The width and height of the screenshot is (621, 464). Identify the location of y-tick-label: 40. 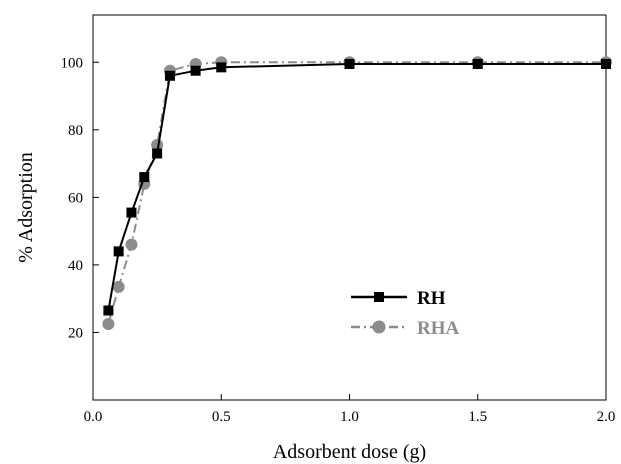
(75, 266).